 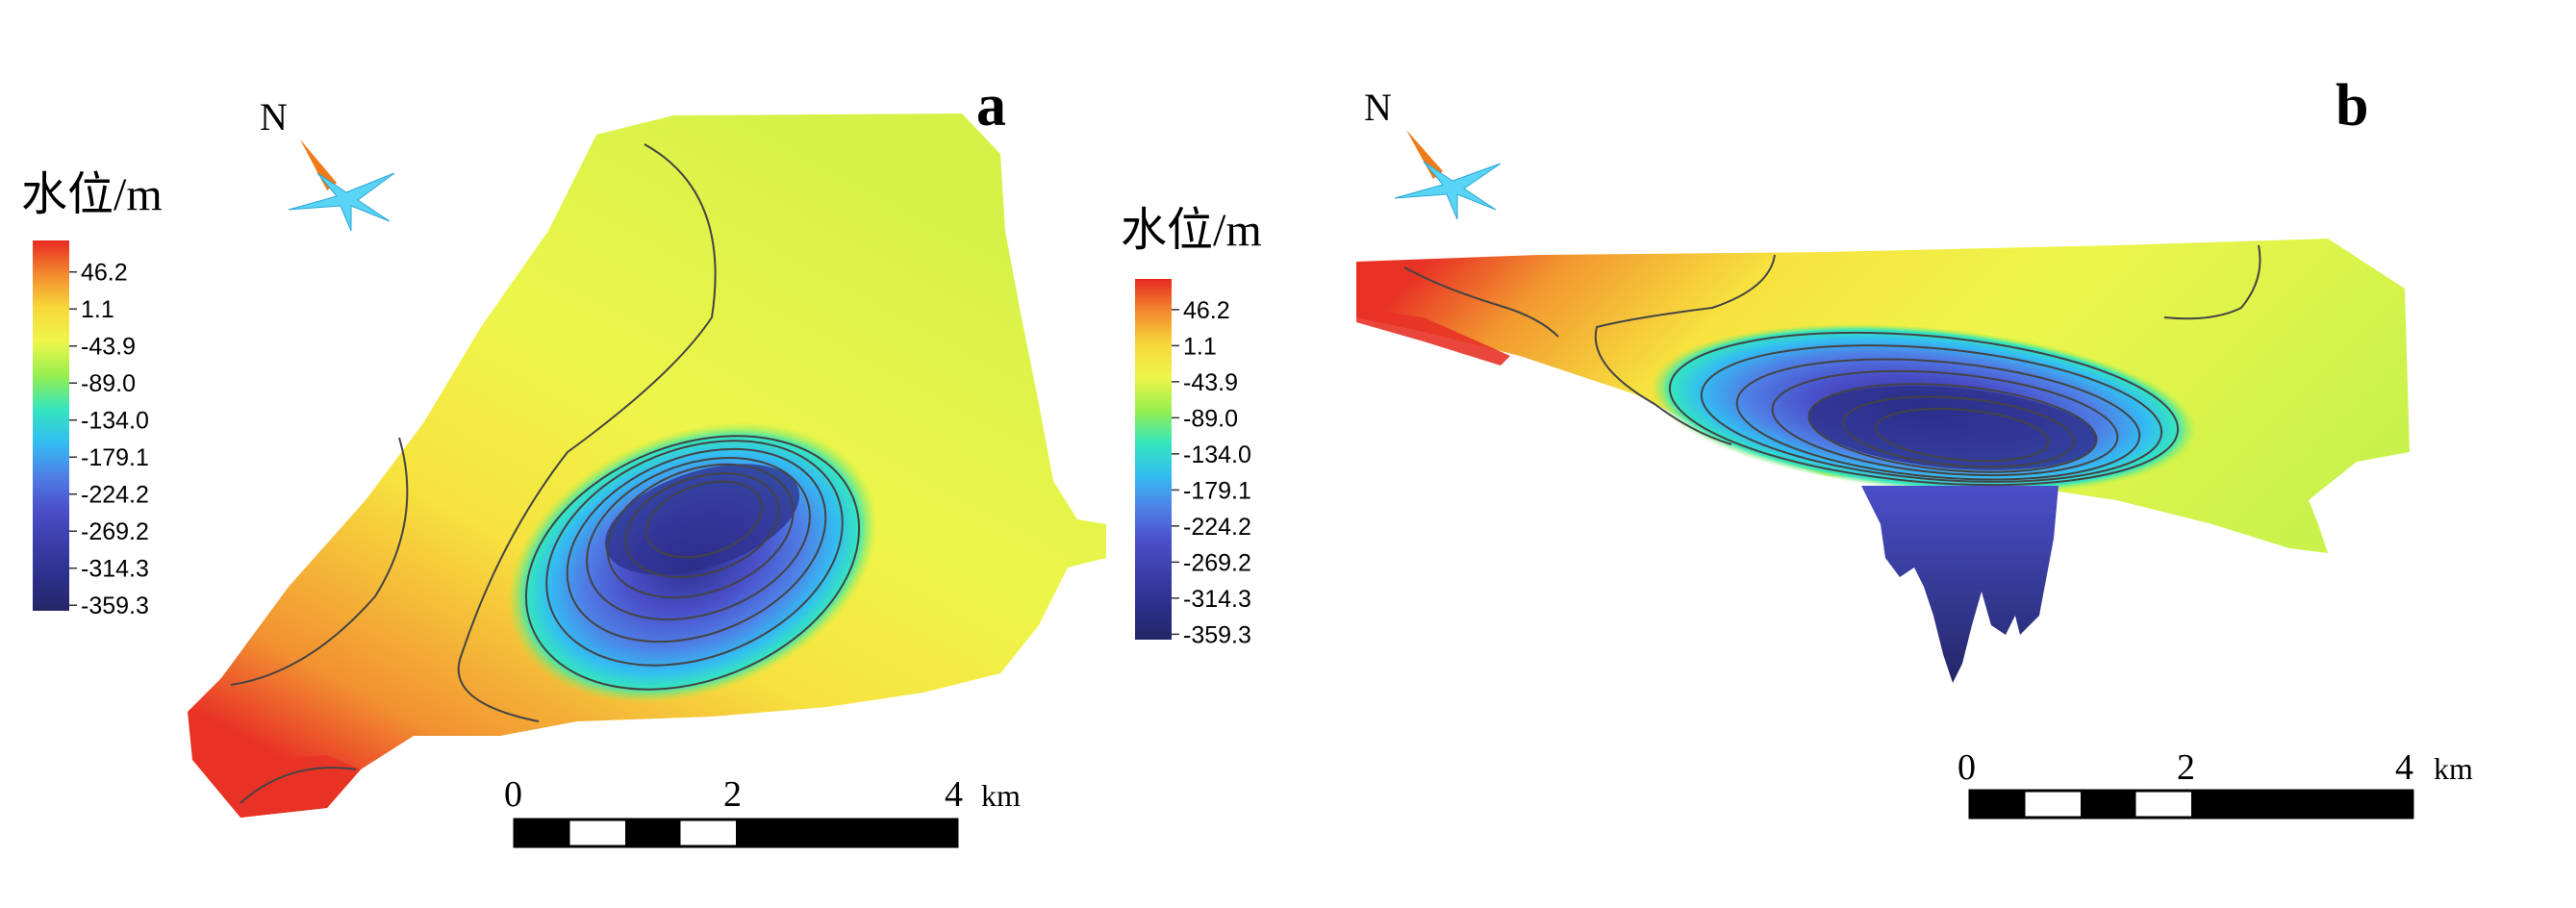 What do you see at coordinates (342, 202) in the screenshot?
I see `north-arrow-star-a` at bounding box center [342, 202].